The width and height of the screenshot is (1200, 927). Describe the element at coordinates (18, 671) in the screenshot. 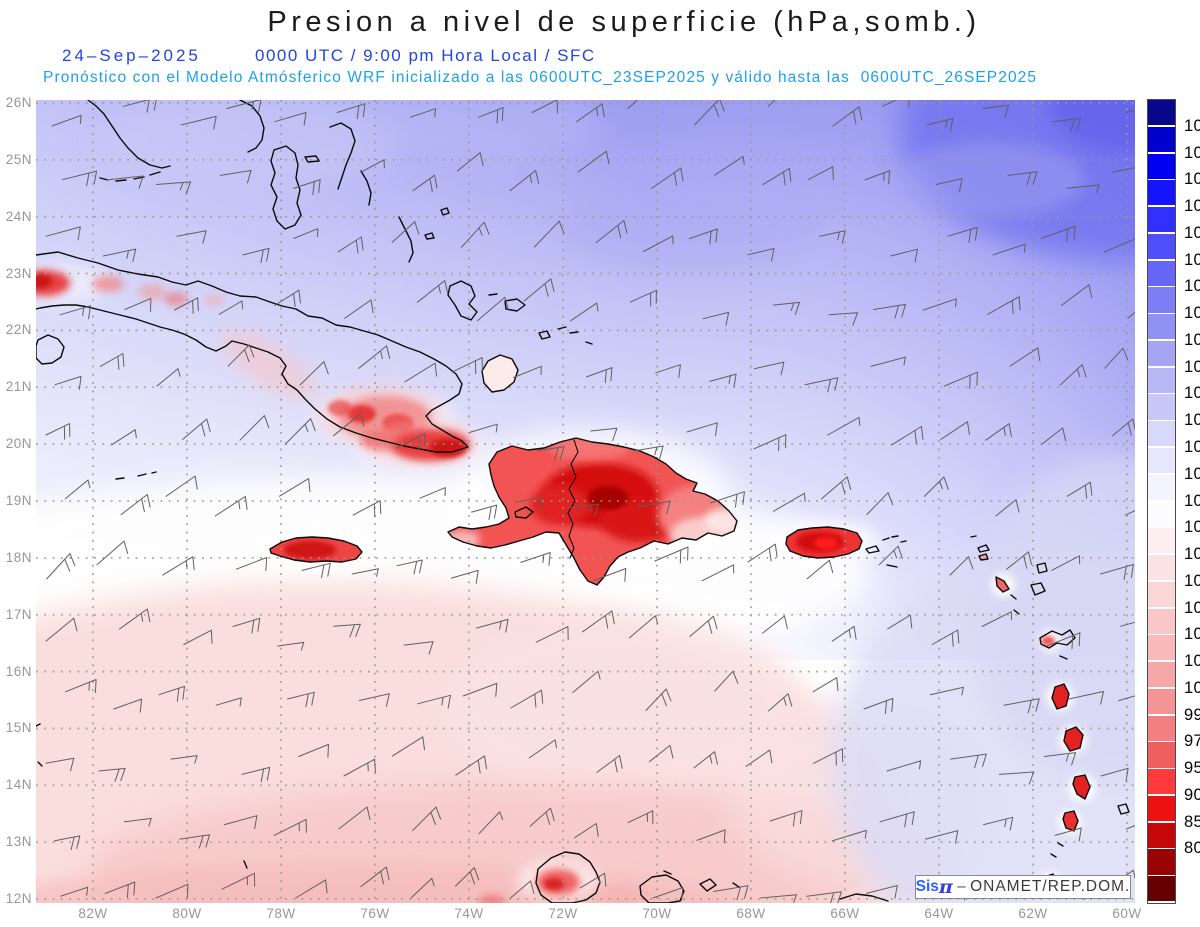

I see `lat-axis-label: 16N` at that location.